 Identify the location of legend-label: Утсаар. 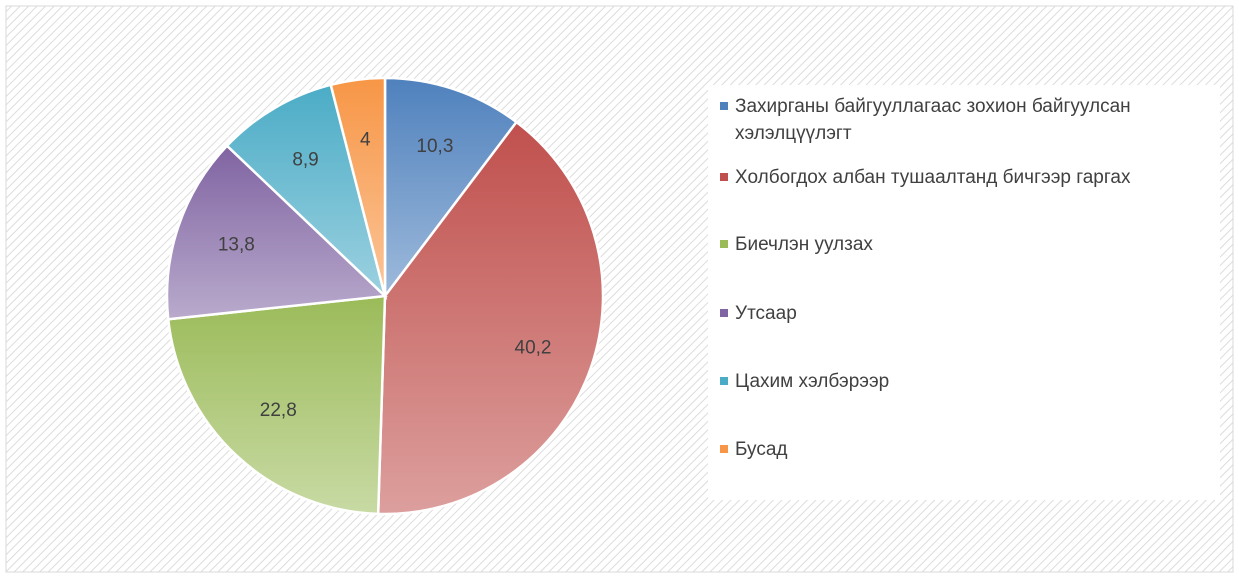
(766, 313).